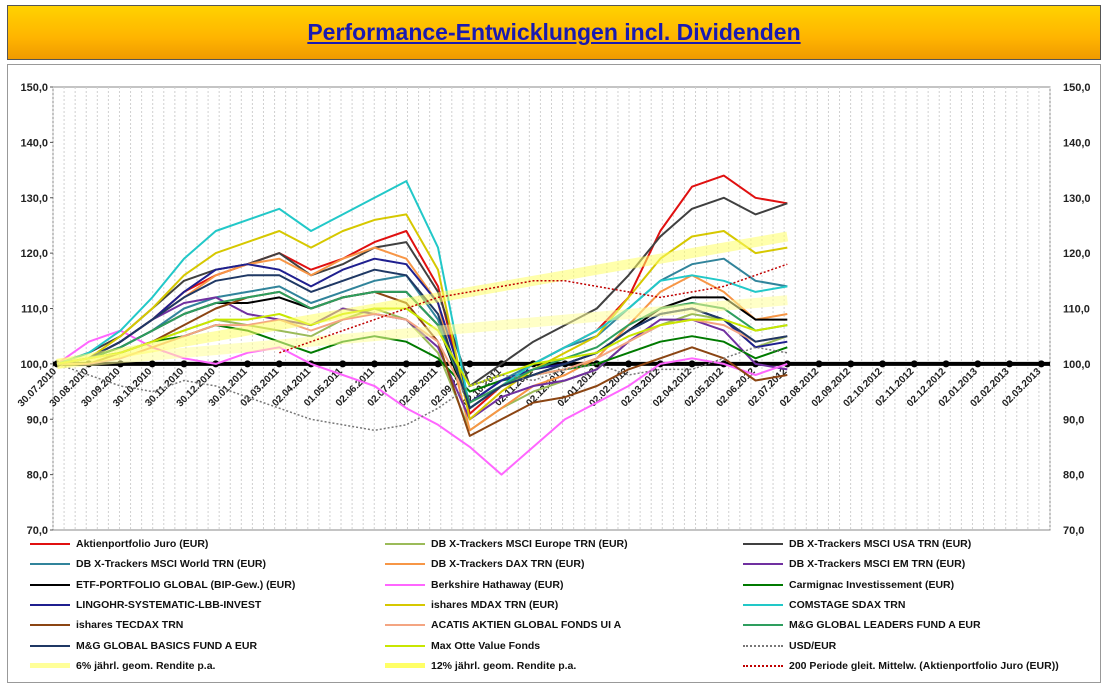 Image resolution: width=1109 pixels, height=686 pixels. I want to click on legend-label: Aktienportfolio Juro (EUR), so click(142, 544).